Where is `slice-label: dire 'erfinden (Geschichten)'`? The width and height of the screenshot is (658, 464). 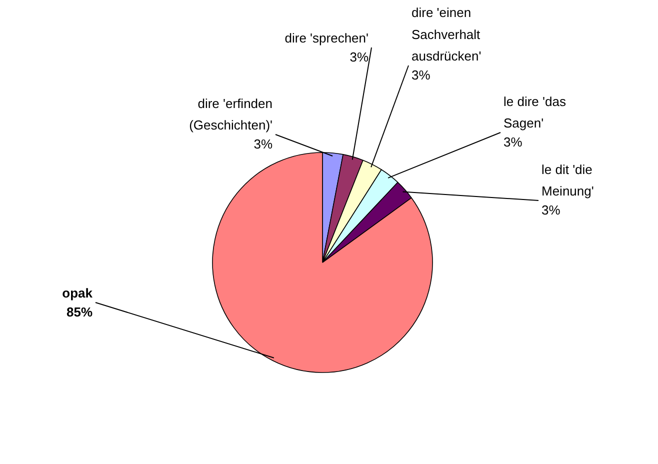
slice-label: dire 'erfinden (Geschichten)' is located at coordinates (231, 114).